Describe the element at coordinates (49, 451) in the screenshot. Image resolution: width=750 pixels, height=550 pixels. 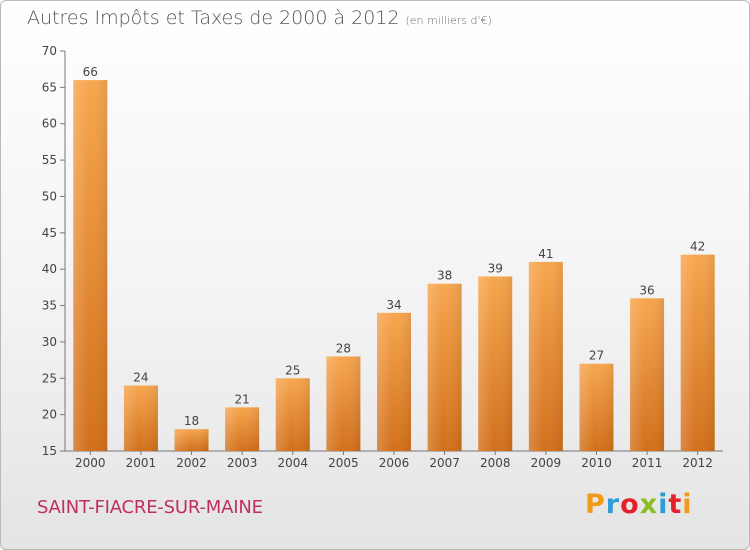
I see `y-tick-label: 15` at that location.